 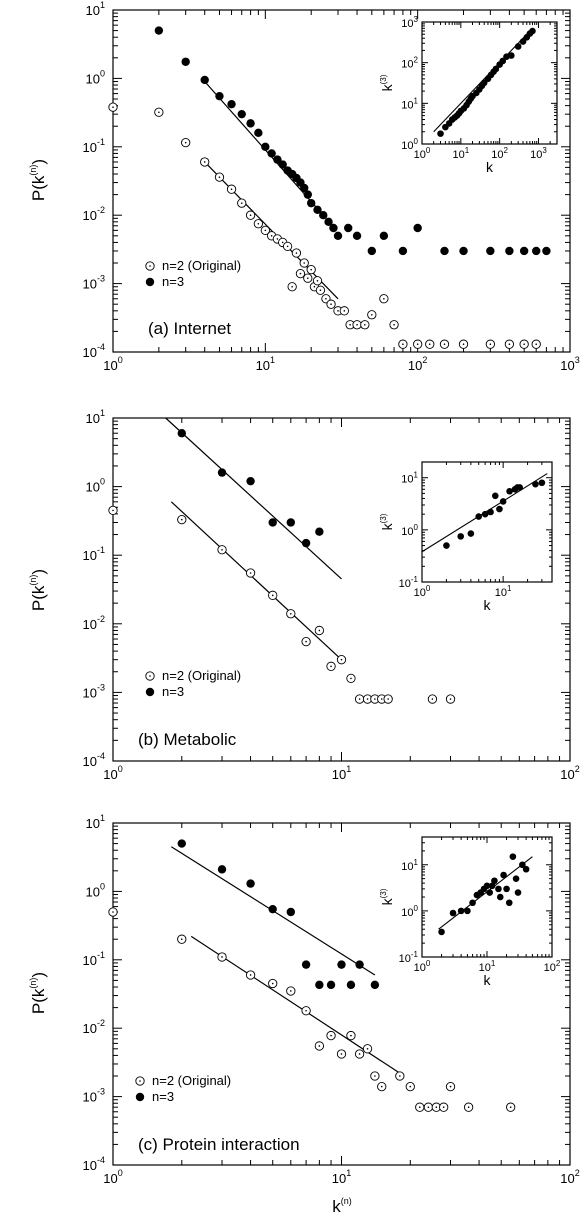 What do you see at coordinates (219, 1144) in the screenshot?
I see `panel-title: (c) Protein interaction` at bounding box center [219, 1144].